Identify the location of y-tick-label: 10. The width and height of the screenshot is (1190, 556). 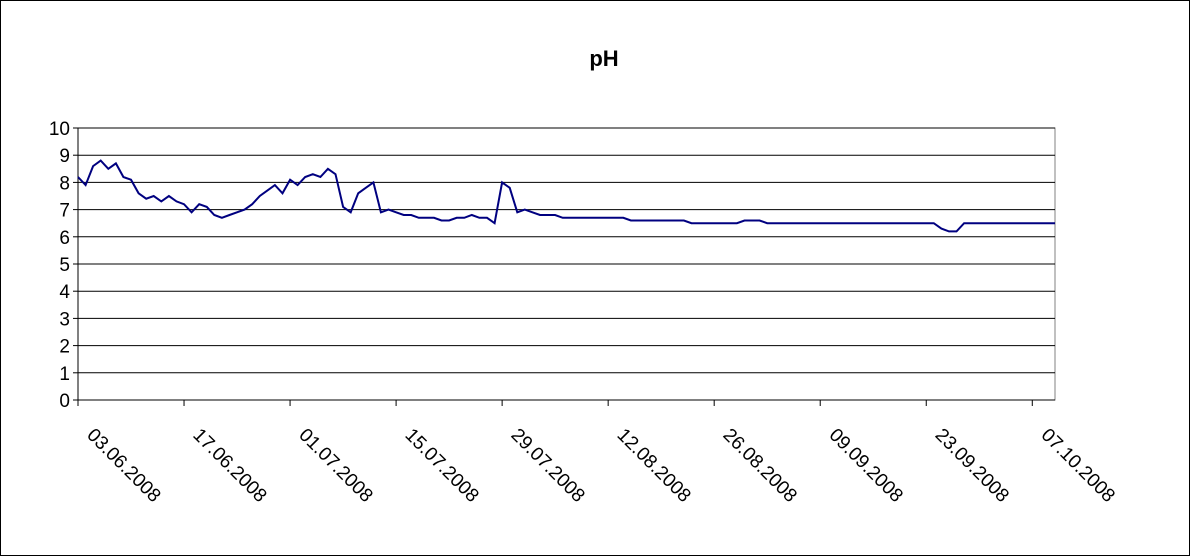
(59, 129).